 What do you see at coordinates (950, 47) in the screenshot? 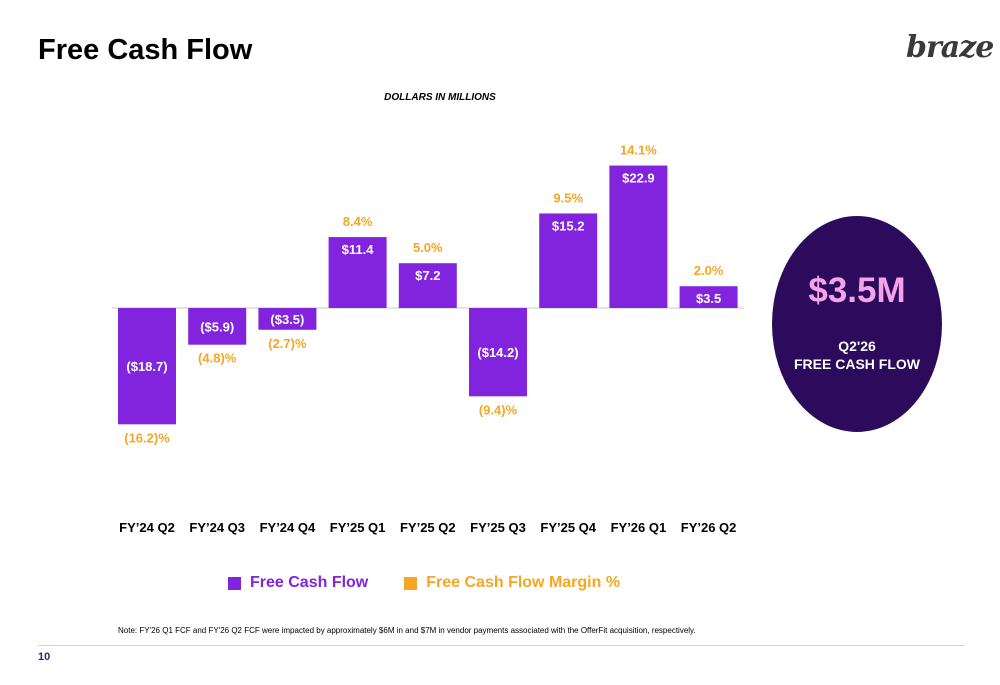
I see `braze-logo: braze` at bounding box center [950, 47].